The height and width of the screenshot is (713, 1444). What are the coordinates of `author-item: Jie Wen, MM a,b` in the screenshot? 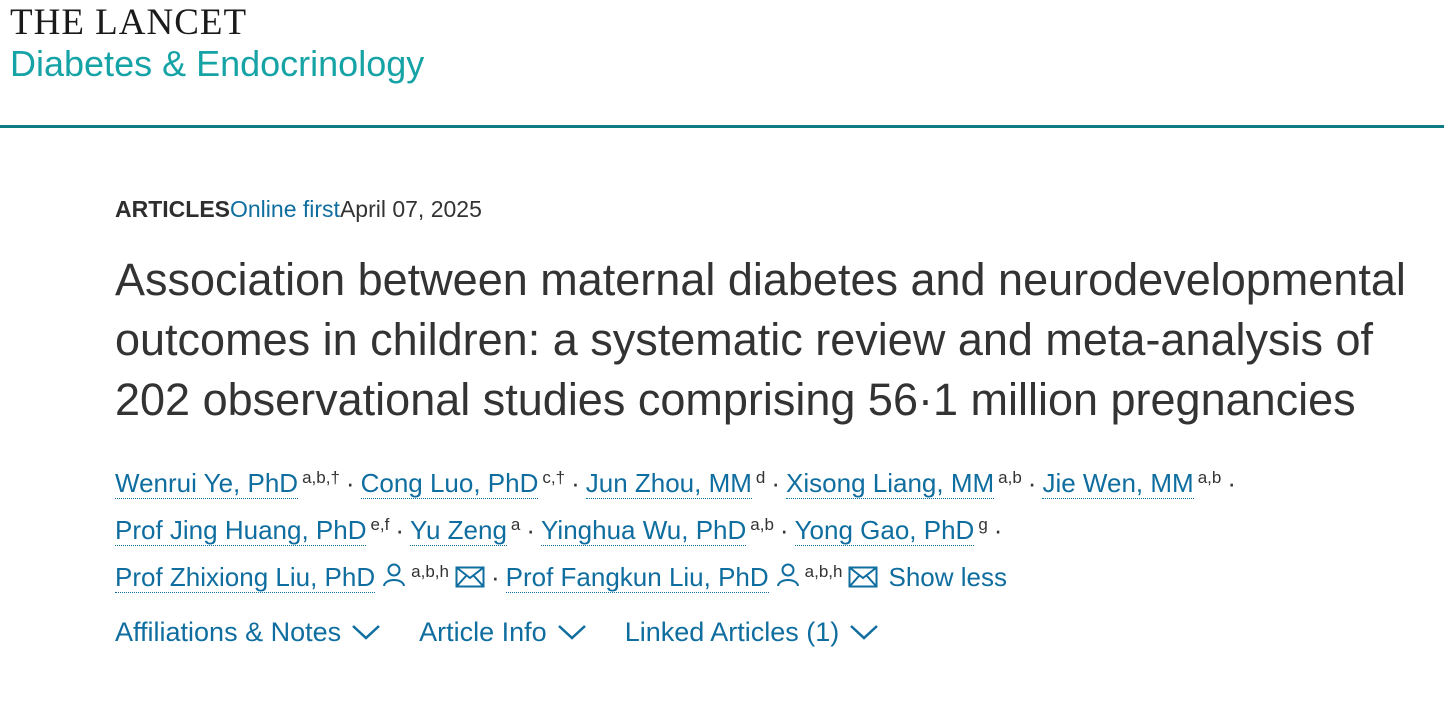 It's located at (1132, 484).